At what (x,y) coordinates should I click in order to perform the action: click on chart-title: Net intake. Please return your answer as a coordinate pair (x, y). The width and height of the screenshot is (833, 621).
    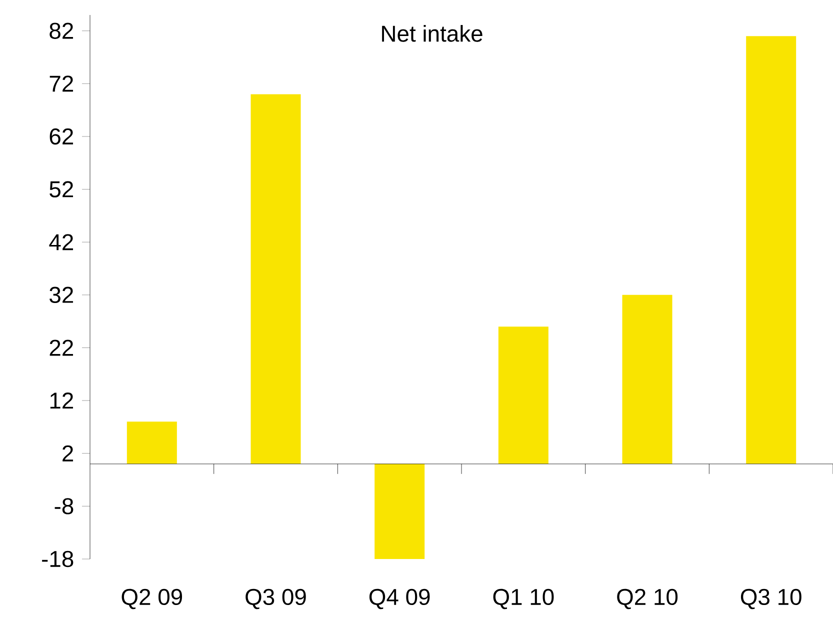
    Looking at the image, I should click on (432, 33).